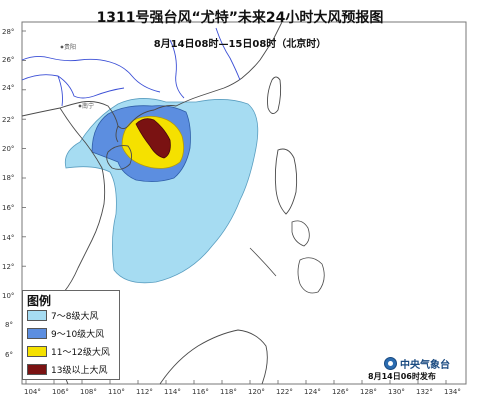 The image size is (480, 402). I want to click on coastline-south-china, so click(152, 75).